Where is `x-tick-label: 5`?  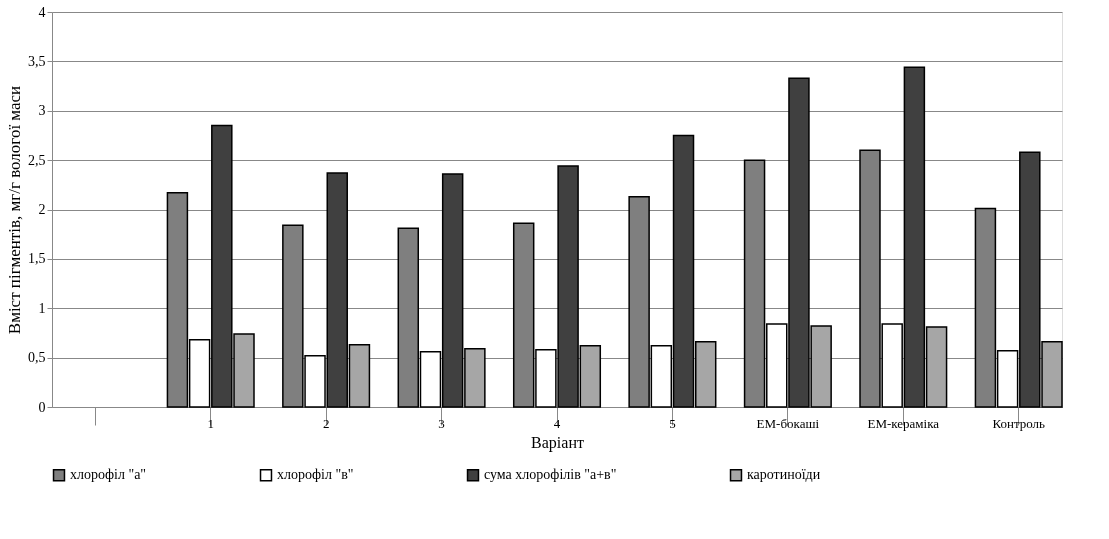
x-tick-label: 5 is located at coordinates (672, 423).